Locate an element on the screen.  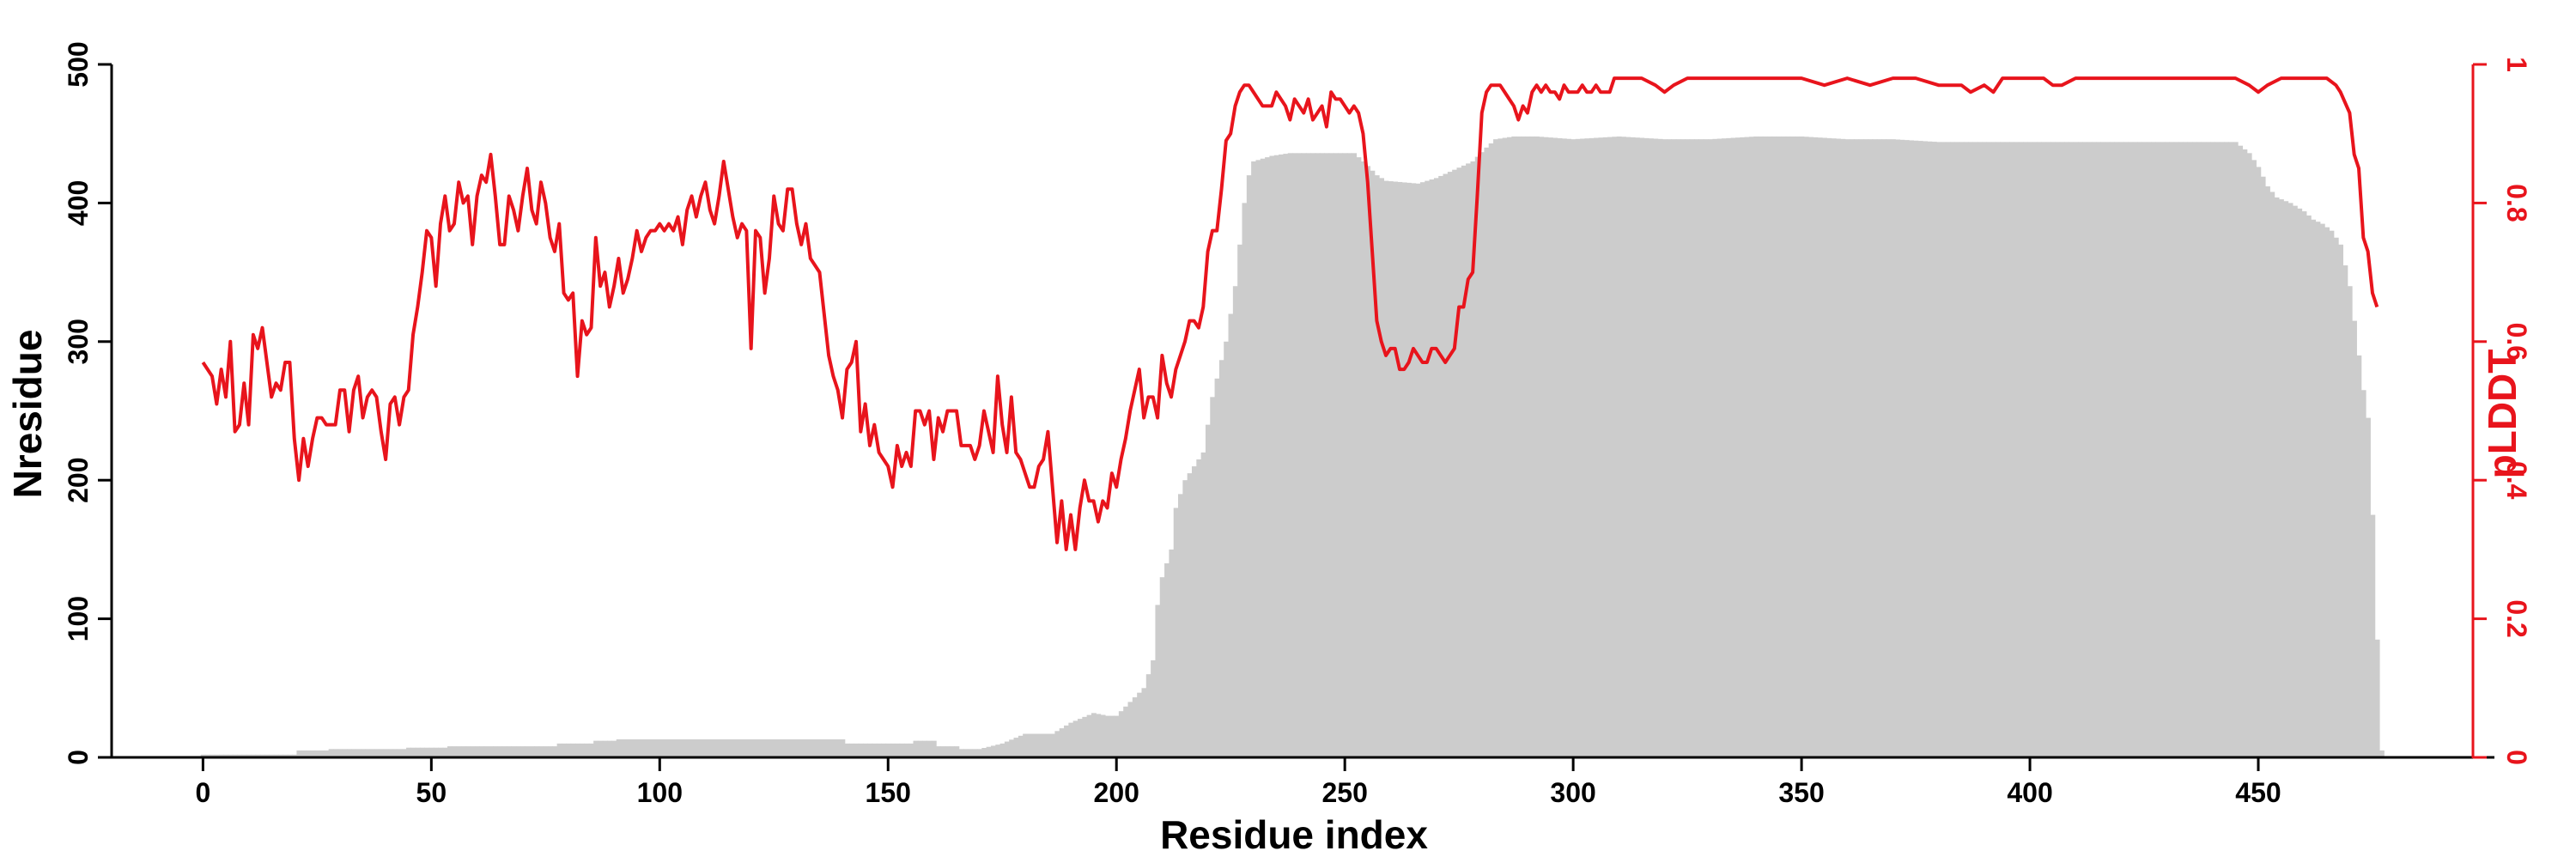
y-left-tick-label: 400 is located at coordinates (78, 203).